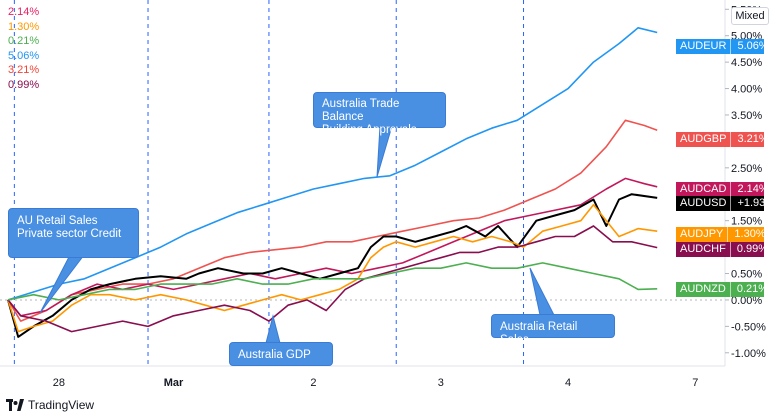 The width and height of the screenshot is (780, 417). I want to click on tradingview-logo: TradingView, so click(50, 405).